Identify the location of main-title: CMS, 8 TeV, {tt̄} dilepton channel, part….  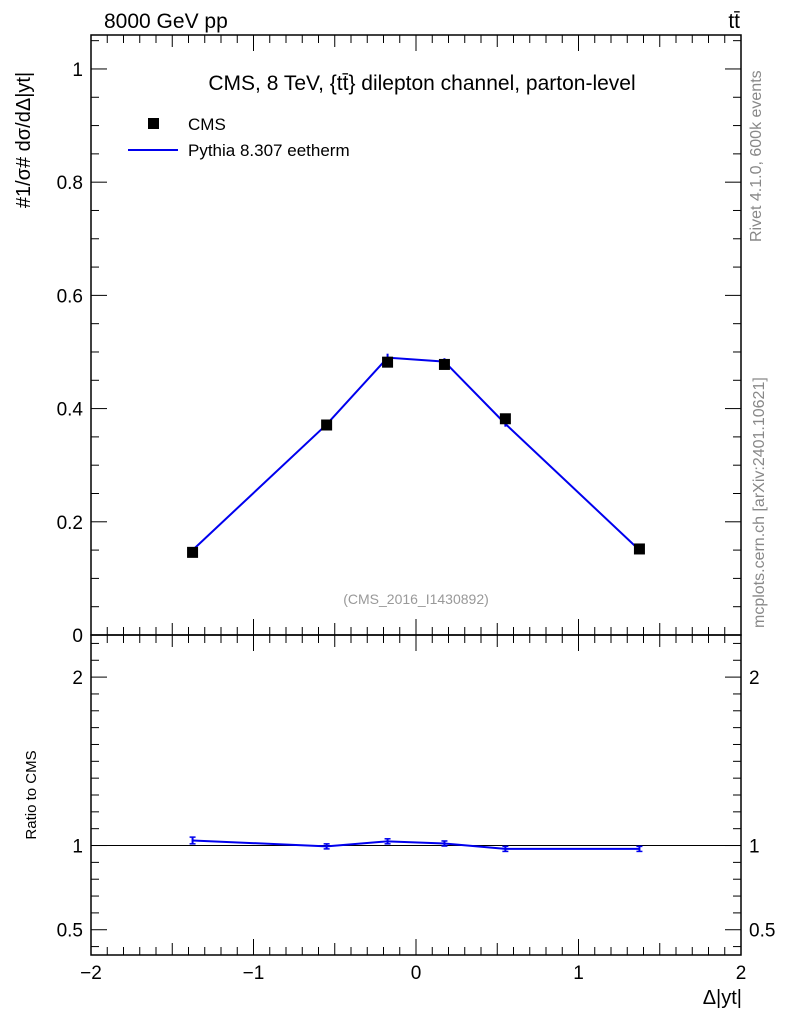
(421, 83).